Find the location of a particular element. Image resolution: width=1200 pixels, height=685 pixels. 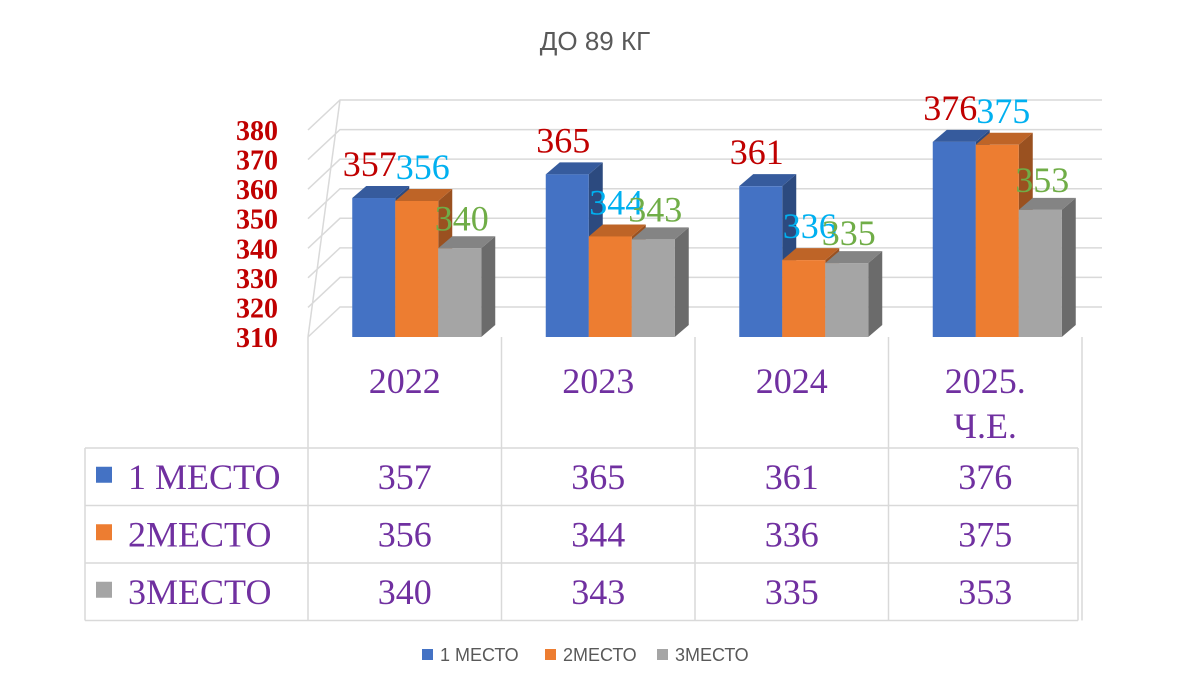

data-label: 335 is located at coordinates (849, 233).